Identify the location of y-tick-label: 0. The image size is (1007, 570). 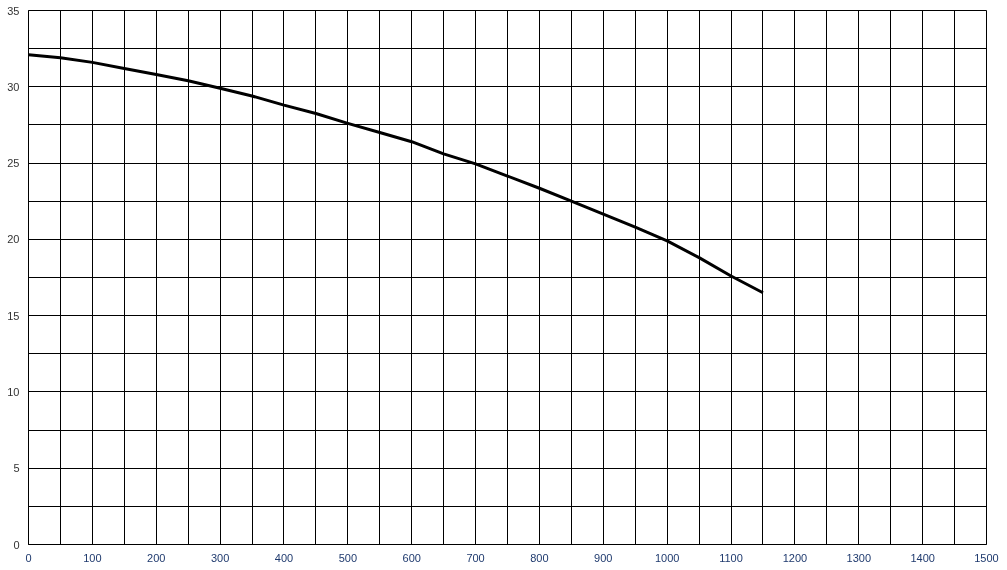
(16, 544).